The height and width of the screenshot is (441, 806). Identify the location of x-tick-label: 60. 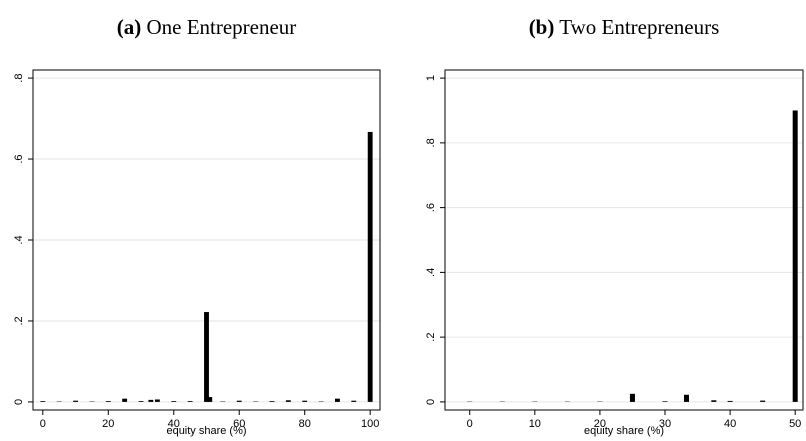
(239, 424).